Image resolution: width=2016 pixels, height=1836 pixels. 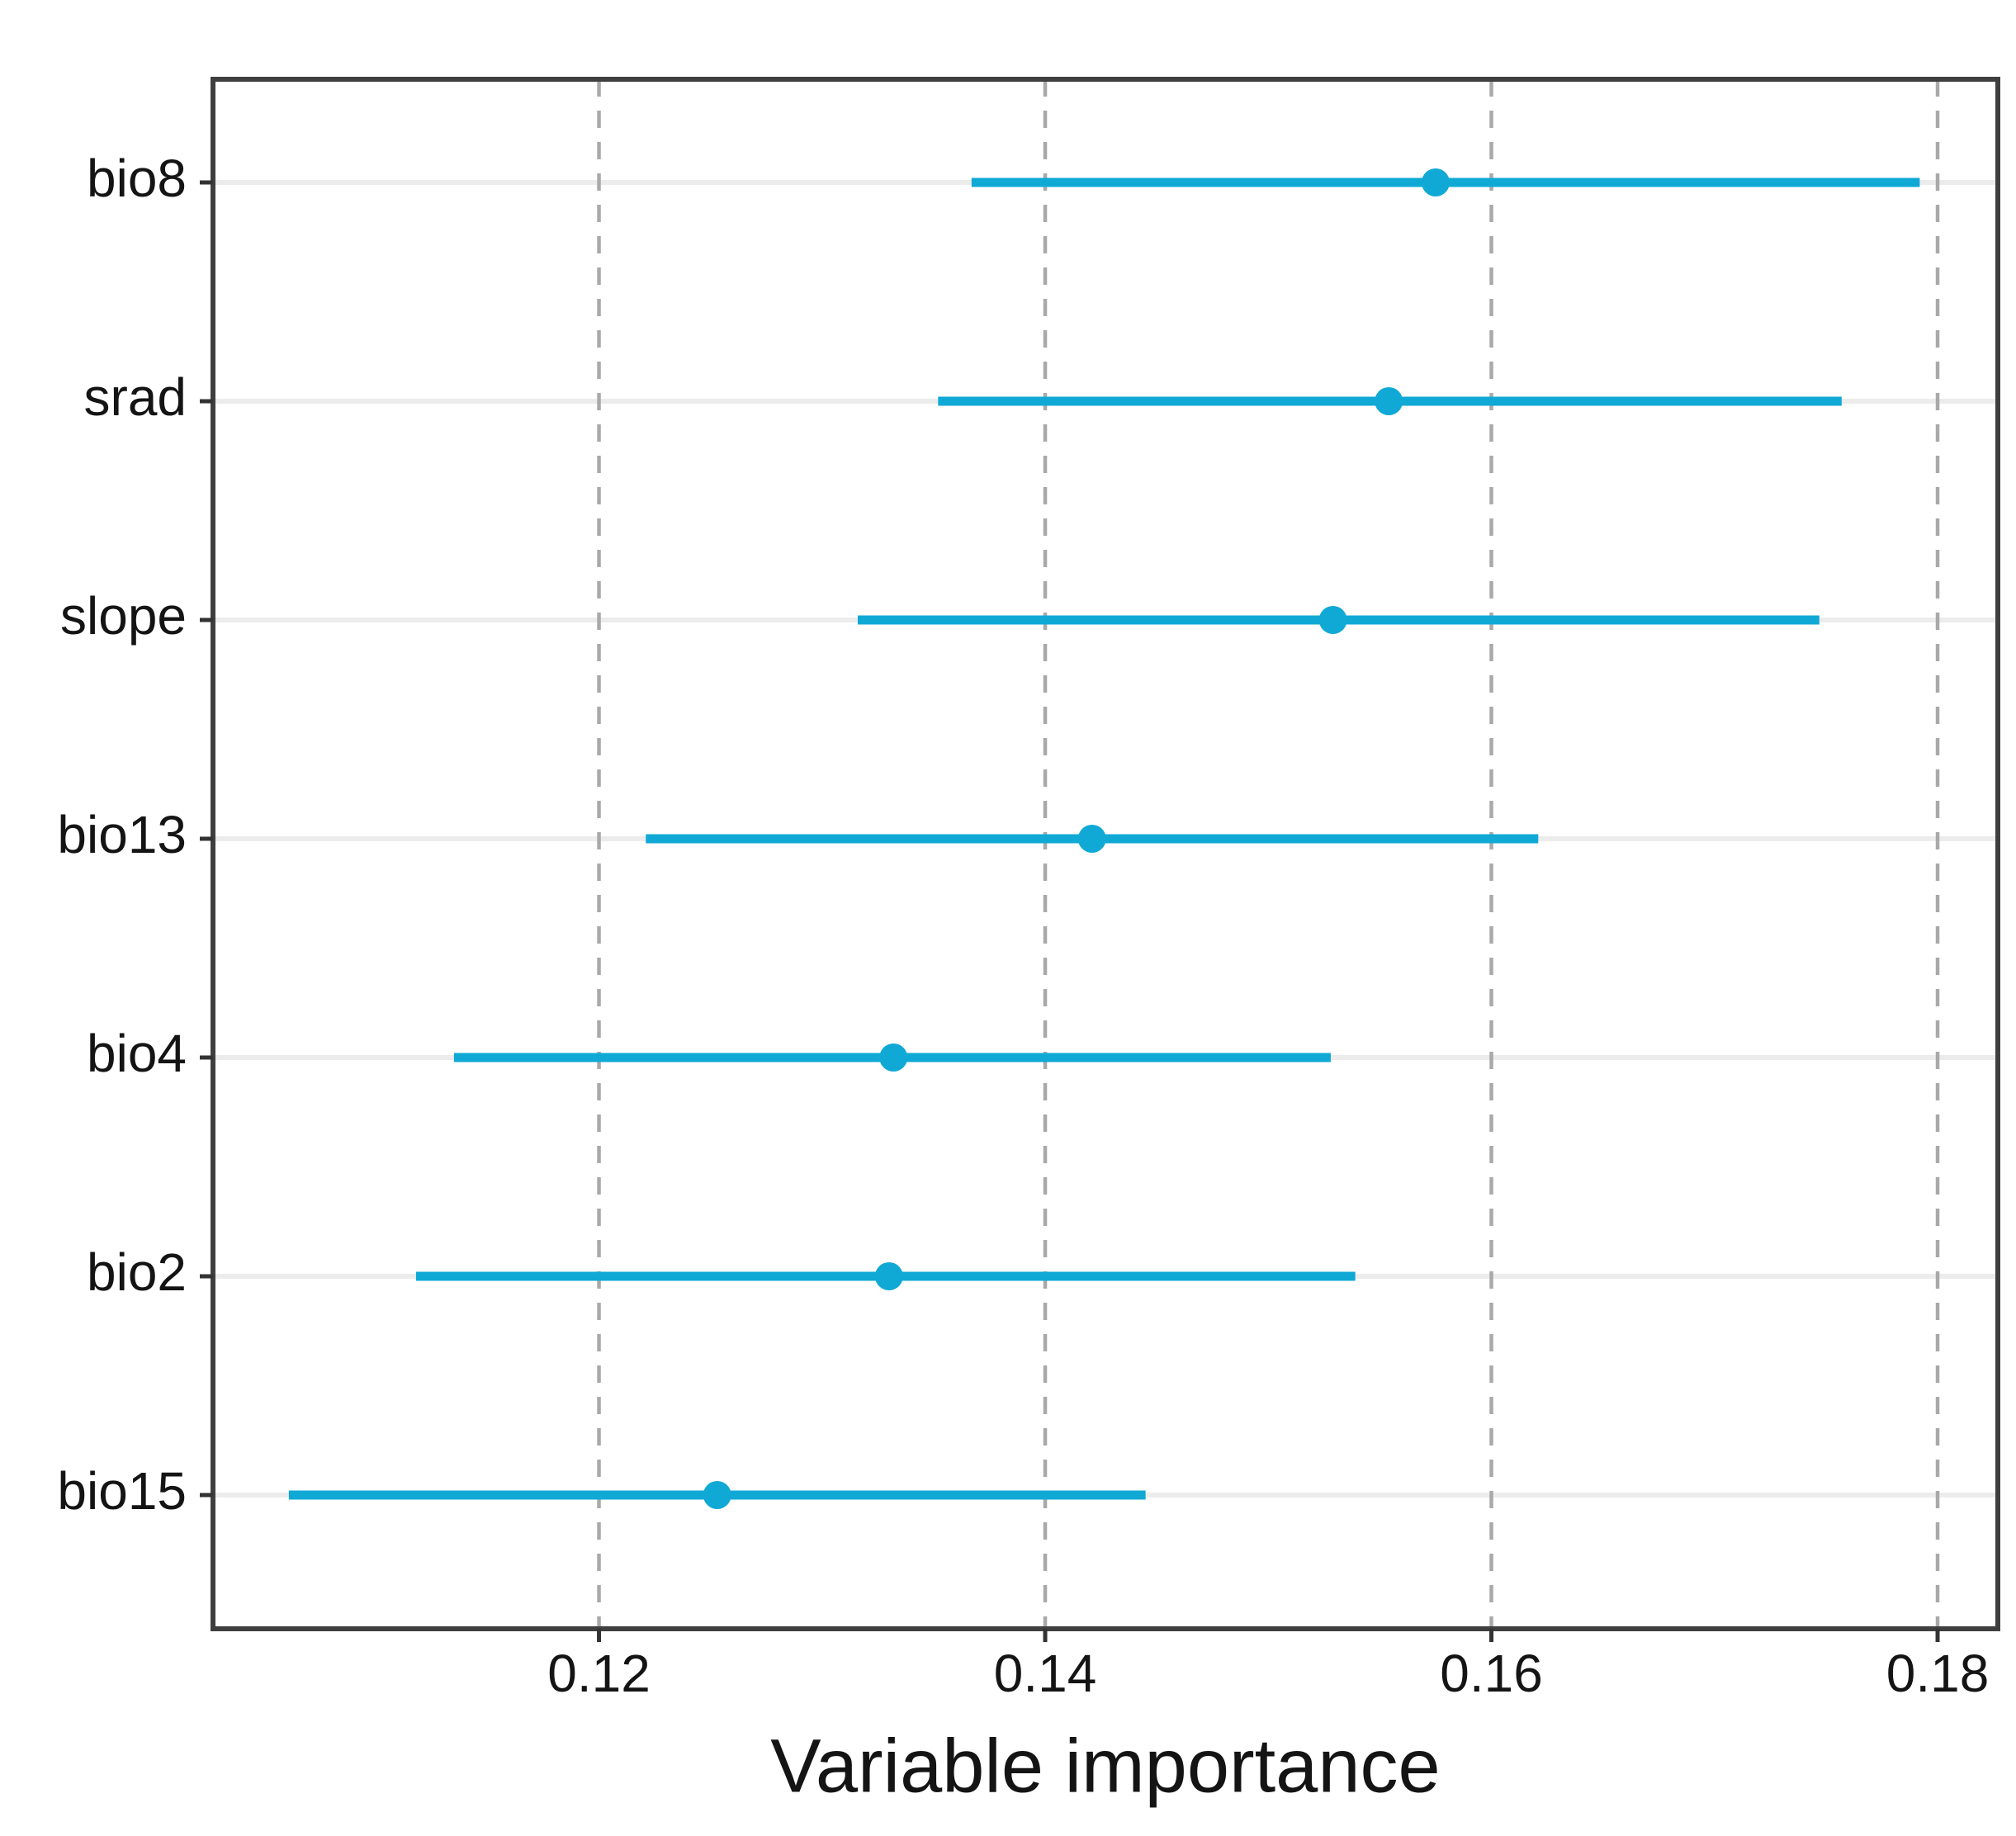 What do you see at coordinates (122, 1491) in the screenshot?
I see `y-category-label-bio15: bio15` at bounding box center [122, 1491].